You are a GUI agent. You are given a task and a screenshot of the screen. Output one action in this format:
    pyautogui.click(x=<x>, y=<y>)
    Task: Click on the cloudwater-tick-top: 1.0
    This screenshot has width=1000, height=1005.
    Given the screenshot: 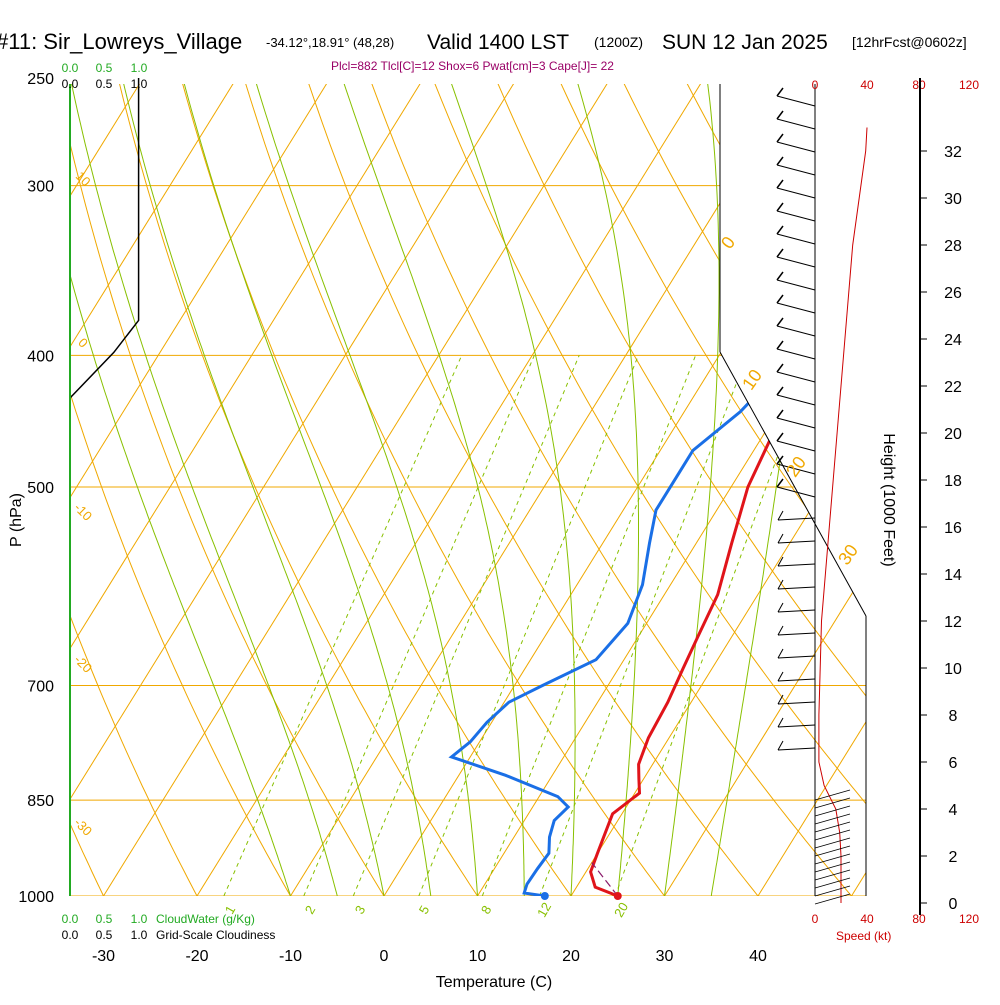 What is the action you would take?
    pyautogui.click(x=139, y=68)
    